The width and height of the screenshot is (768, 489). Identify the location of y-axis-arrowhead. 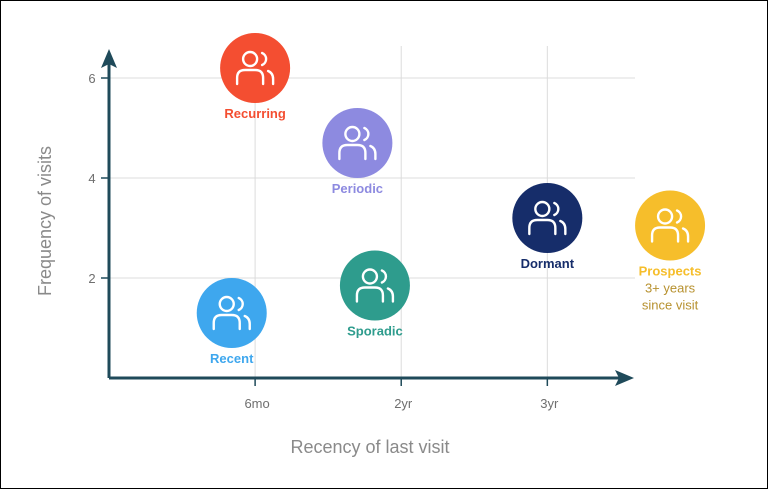
(109, 58).